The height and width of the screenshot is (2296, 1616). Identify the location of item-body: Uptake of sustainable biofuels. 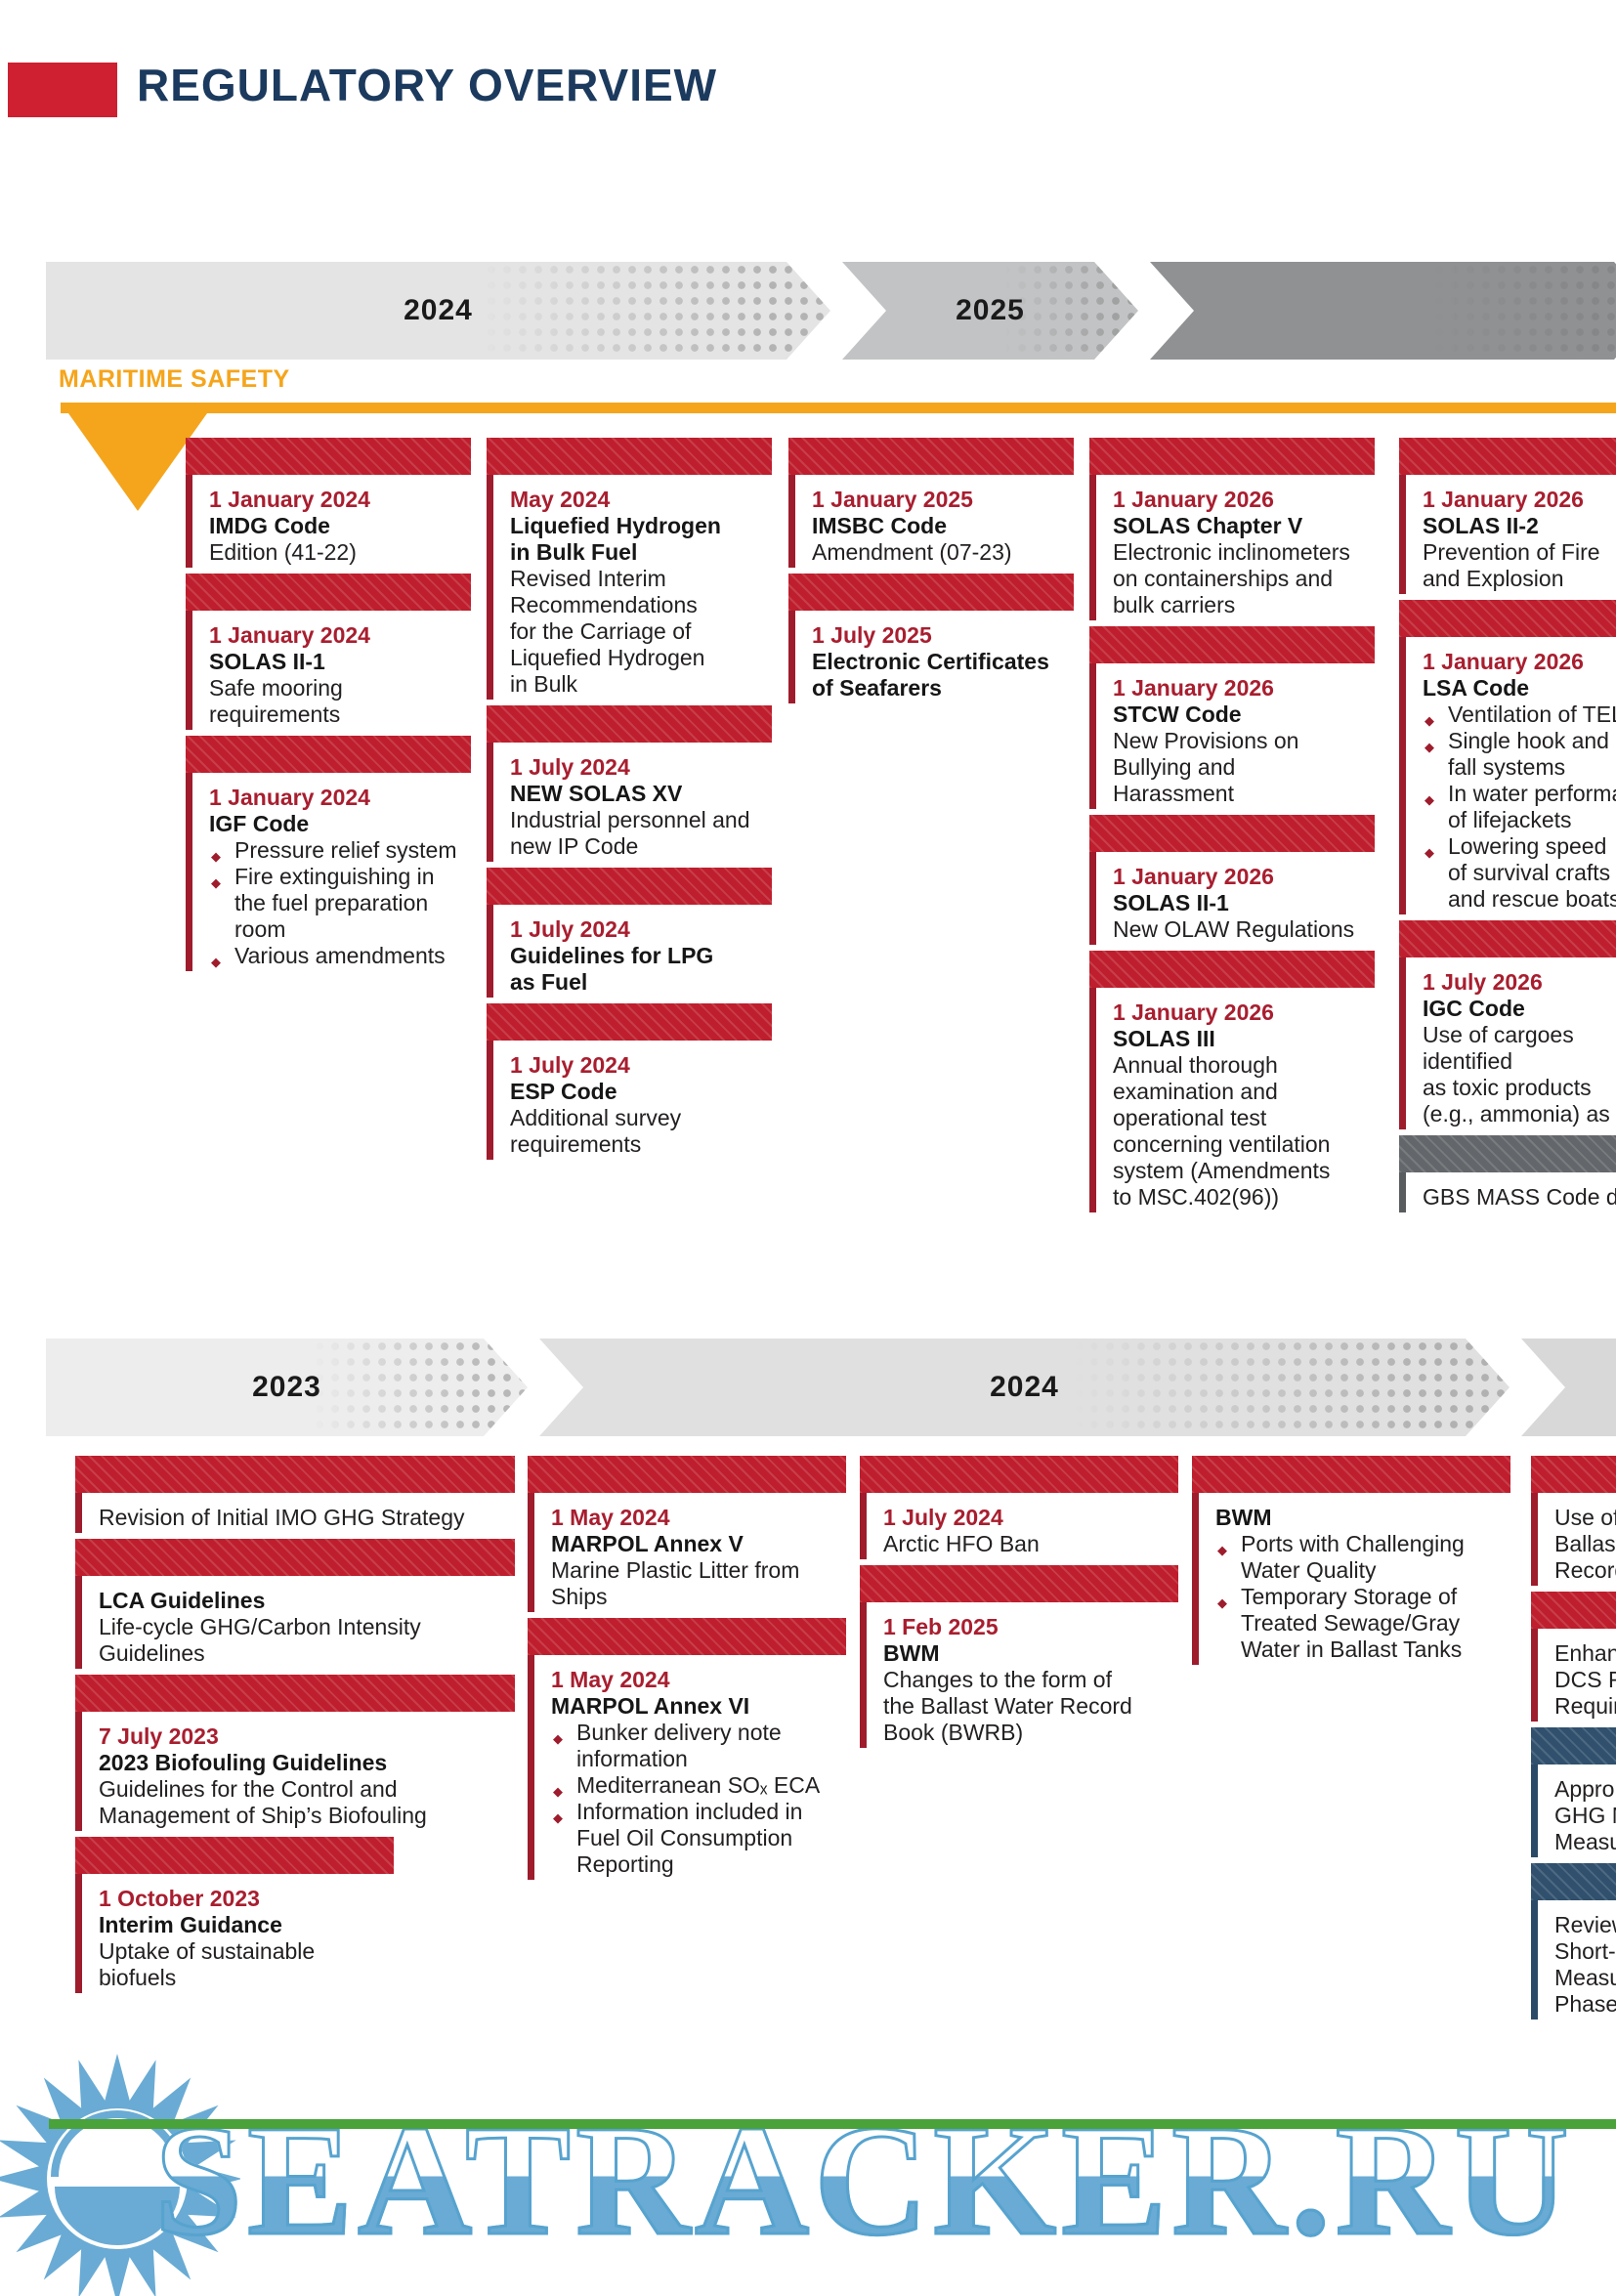
(207, 1964).